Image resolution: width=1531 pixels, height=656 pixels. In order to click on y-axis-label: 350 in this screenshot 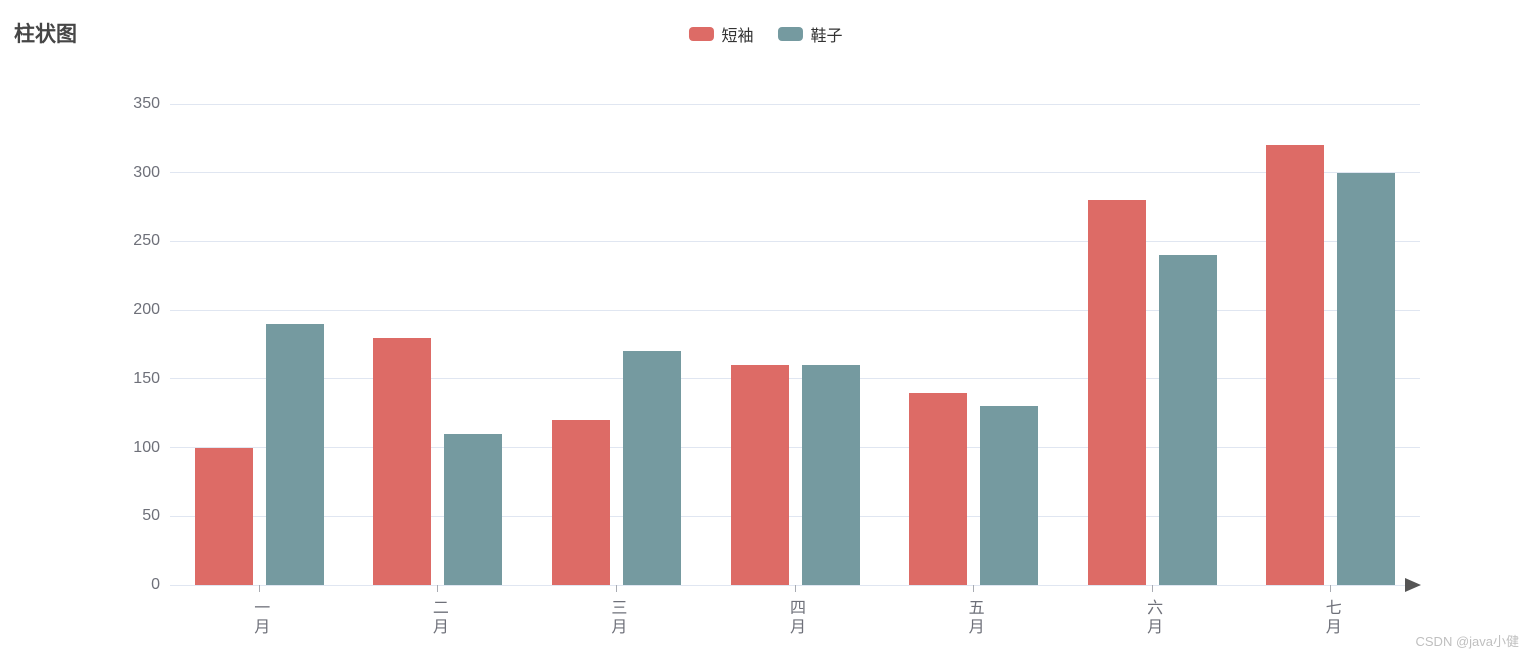, I will do `click(146, 103)`.